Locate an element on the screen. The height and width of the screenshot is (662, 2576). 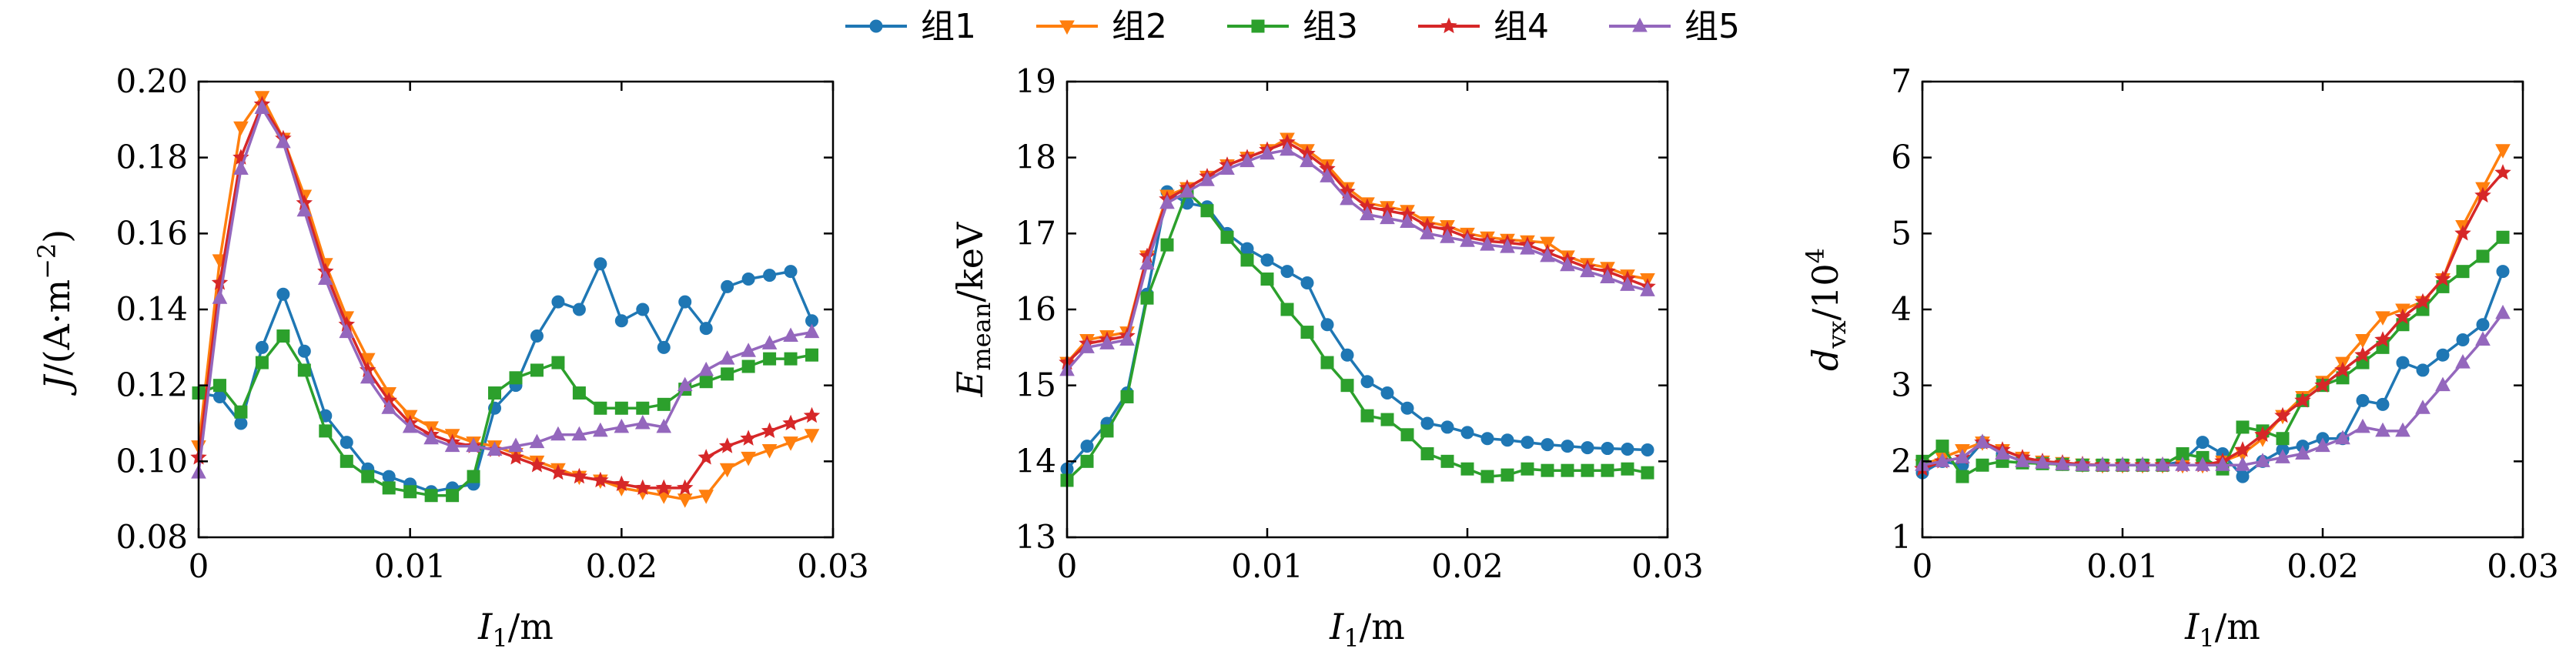
y-tick-label: 0.08 is located at coordinates (151, 537).